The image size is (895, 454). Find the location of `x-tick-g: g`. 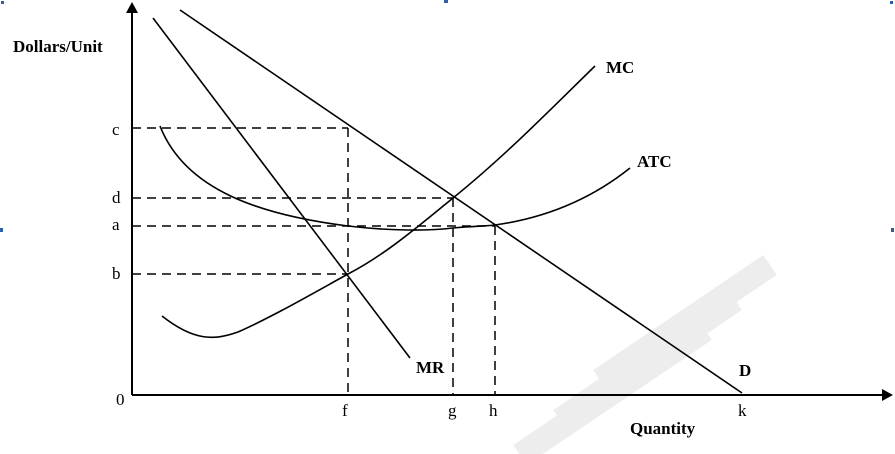

x-tick-g: g is located at coordinates (452, 410).